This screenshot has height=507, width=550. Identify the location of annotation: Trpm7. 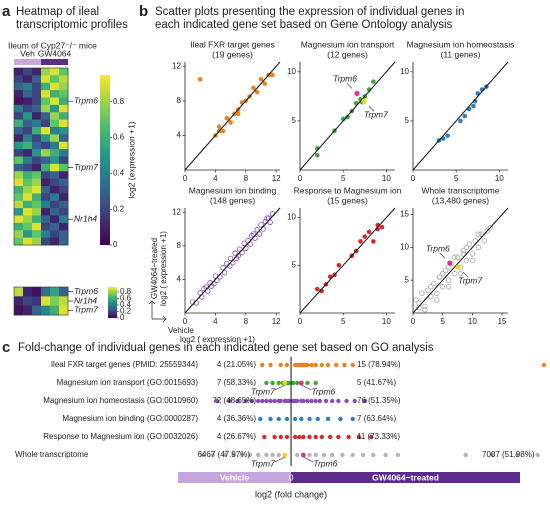
(263, 391).